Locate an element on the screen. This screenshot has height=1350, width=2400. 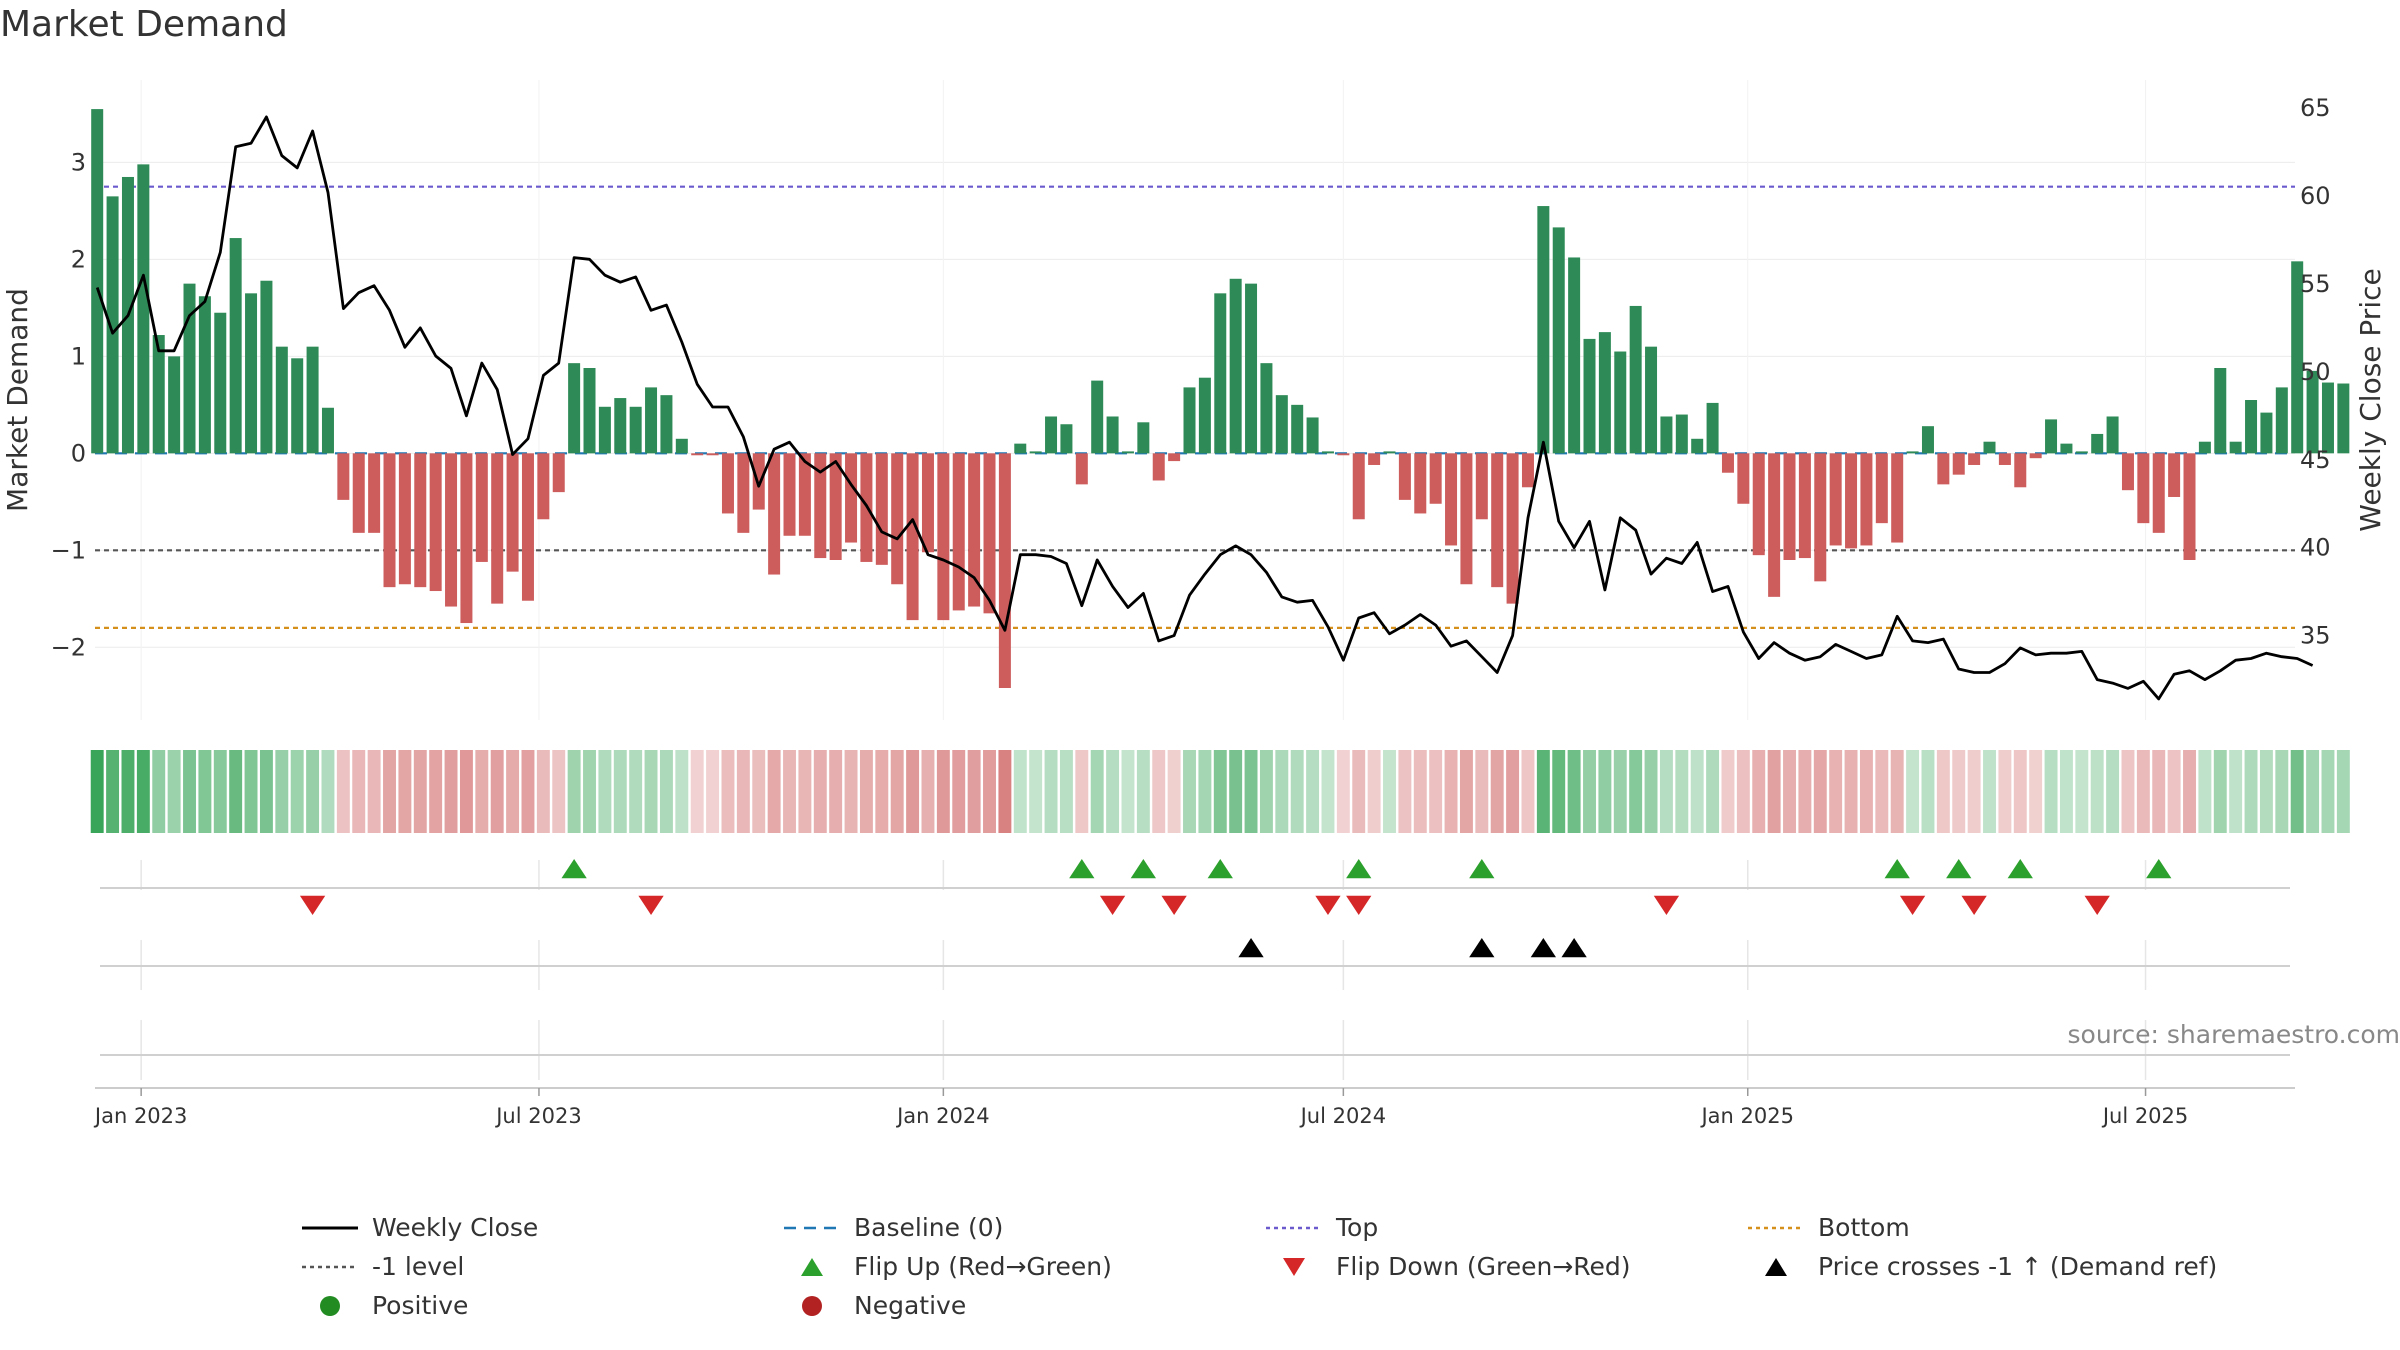
legend-symbol-line-solid is located at coordinates (330, 1227).